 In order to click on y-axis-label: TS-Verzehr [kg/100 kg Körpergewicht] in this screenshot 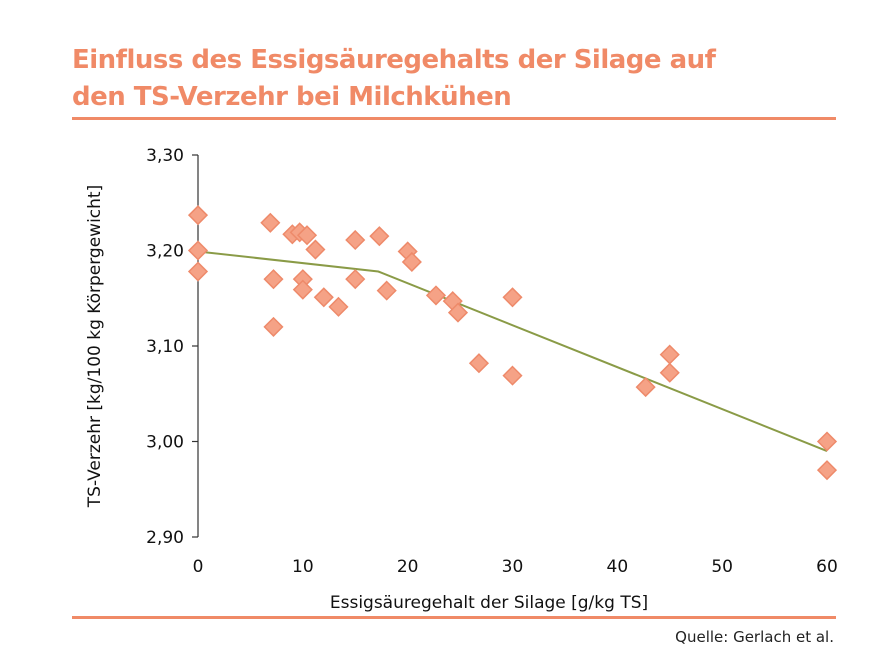, I will do `click(95, 346)`.